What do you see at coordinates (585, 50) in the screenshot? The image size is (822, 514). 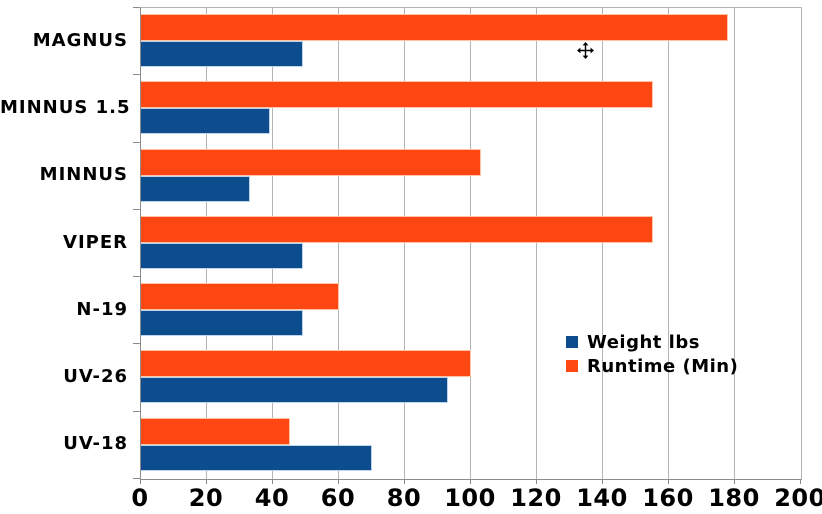 I see `move-cursor-icon` at bounding box center [585, 50].